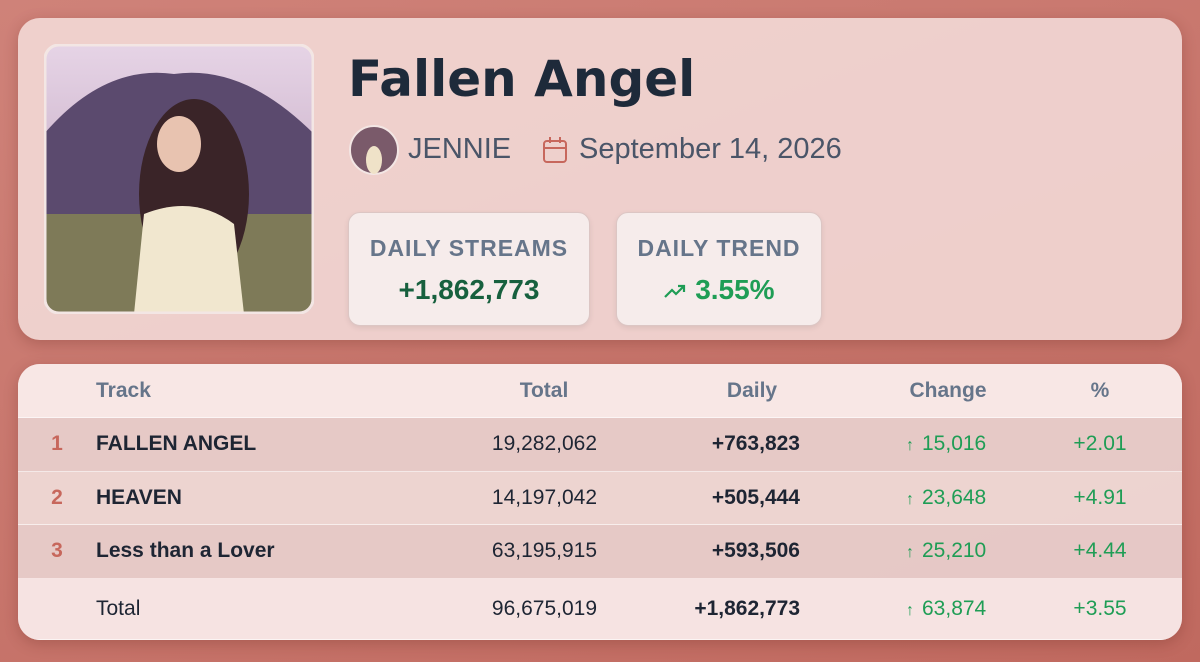  What do you see at coordinates (710, 149) in the screenshot?
I see `release-date: September 14, 2026` at bounding box center [710, 149].